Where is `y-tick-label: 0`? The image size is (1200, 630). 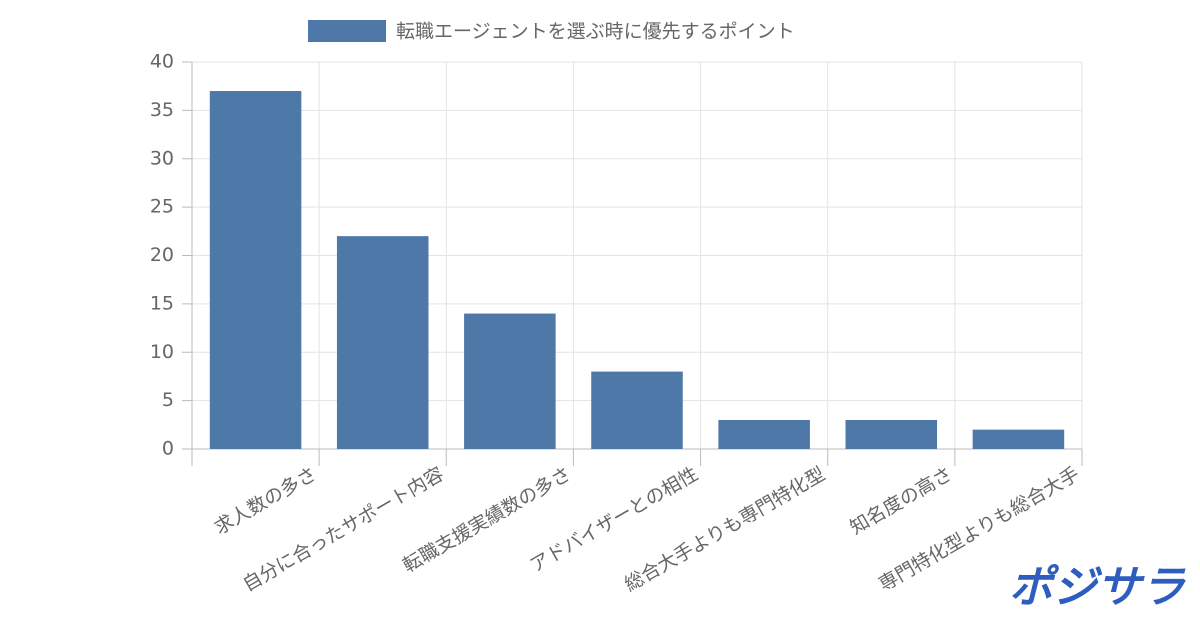 y-tick-label: 0 is located at coordinates (168, 449).